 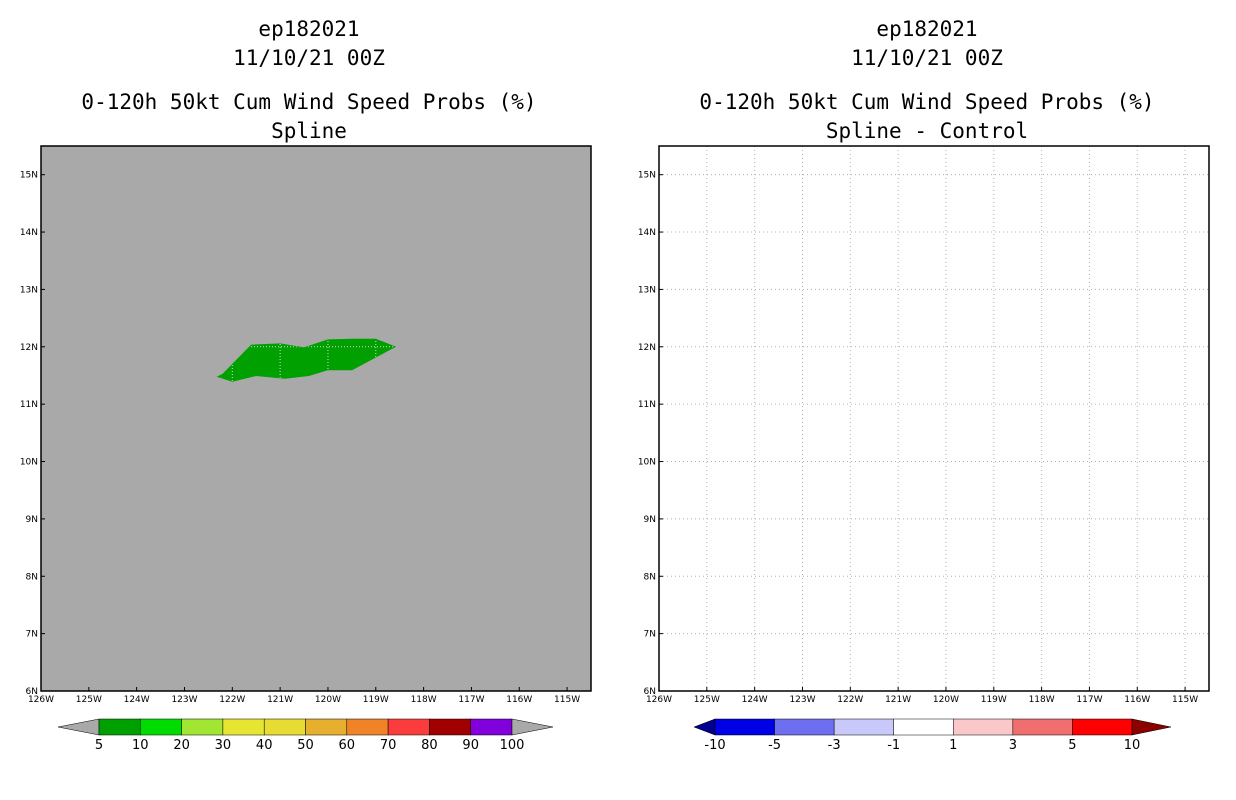 What do you see at coordinates (927, 58) in the screenshot?
I see `right-title-date: 11/10/21 00Z` at bounding box center [927, 58].